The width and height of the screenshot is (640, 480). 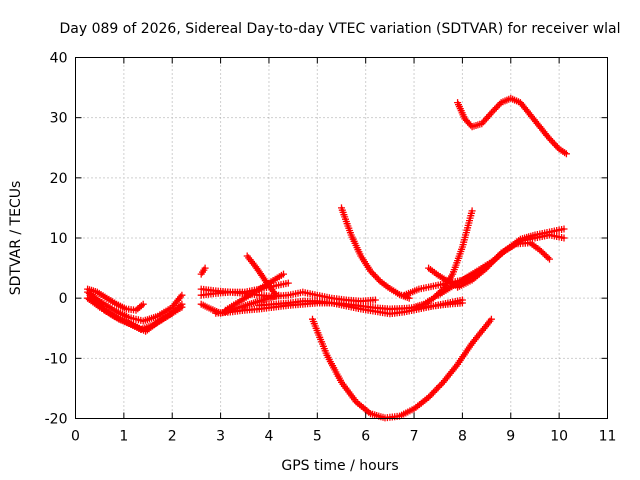 I want to click on x-tick-label: 10, so click(x=559, y=437).